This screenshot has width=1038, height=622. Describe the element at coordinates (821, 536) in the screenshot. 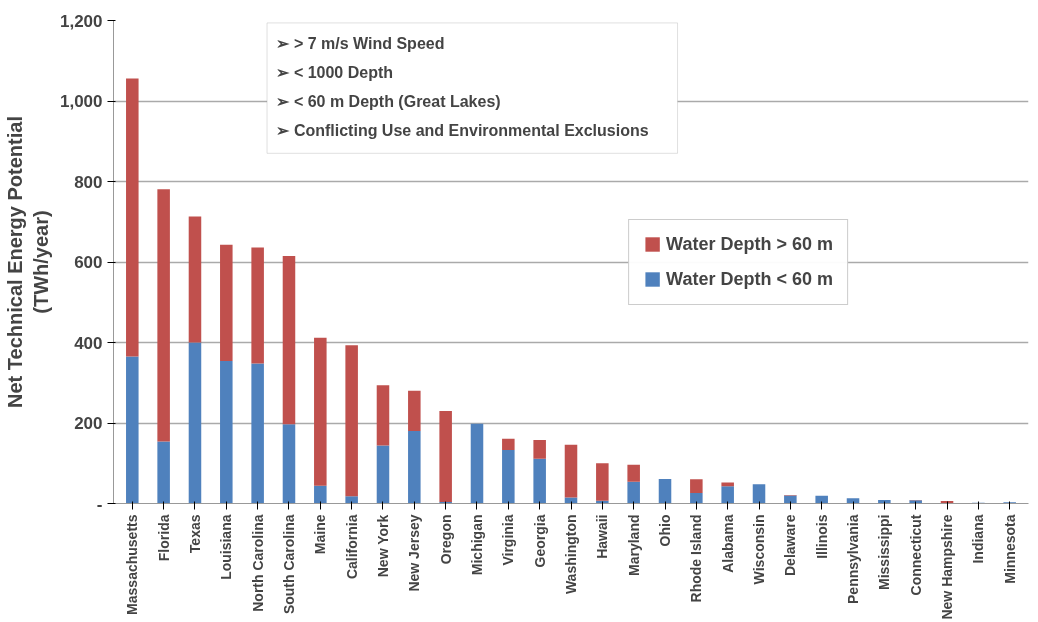

I see `x-tick-label: Illinois` at that location.